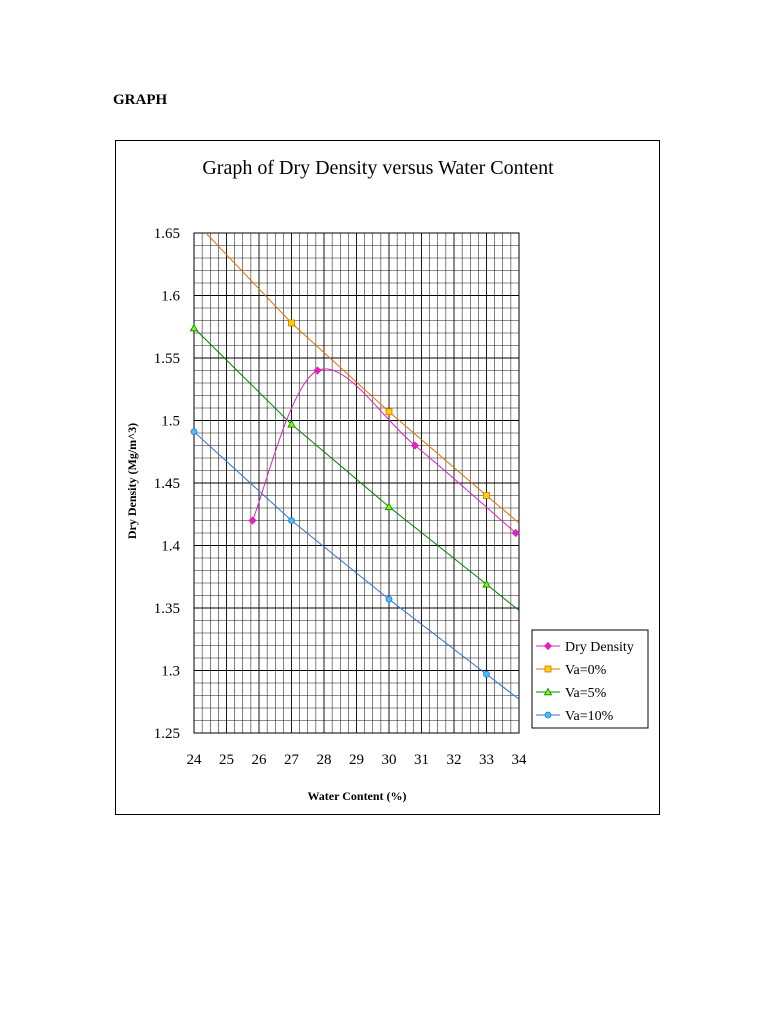  I want to click on page-heading: GRAPH, so click(140, 100).